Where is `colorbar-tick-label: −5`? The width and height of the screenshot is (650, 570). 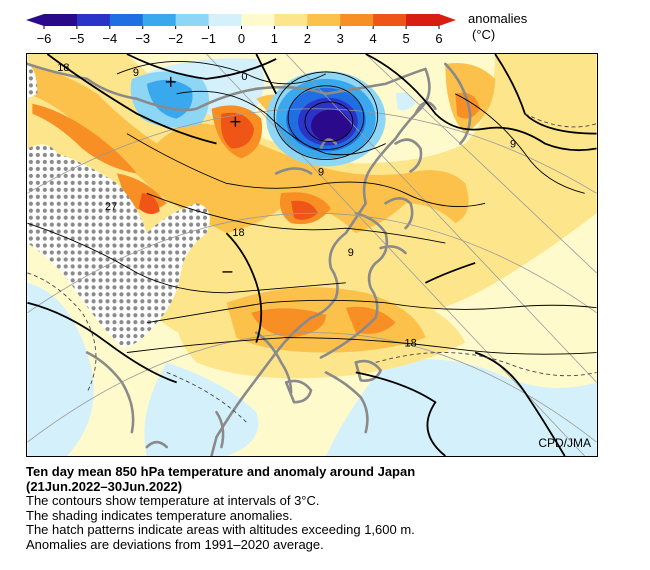 colorbar-tick-label: −5 is located at coordinates (77, 38).